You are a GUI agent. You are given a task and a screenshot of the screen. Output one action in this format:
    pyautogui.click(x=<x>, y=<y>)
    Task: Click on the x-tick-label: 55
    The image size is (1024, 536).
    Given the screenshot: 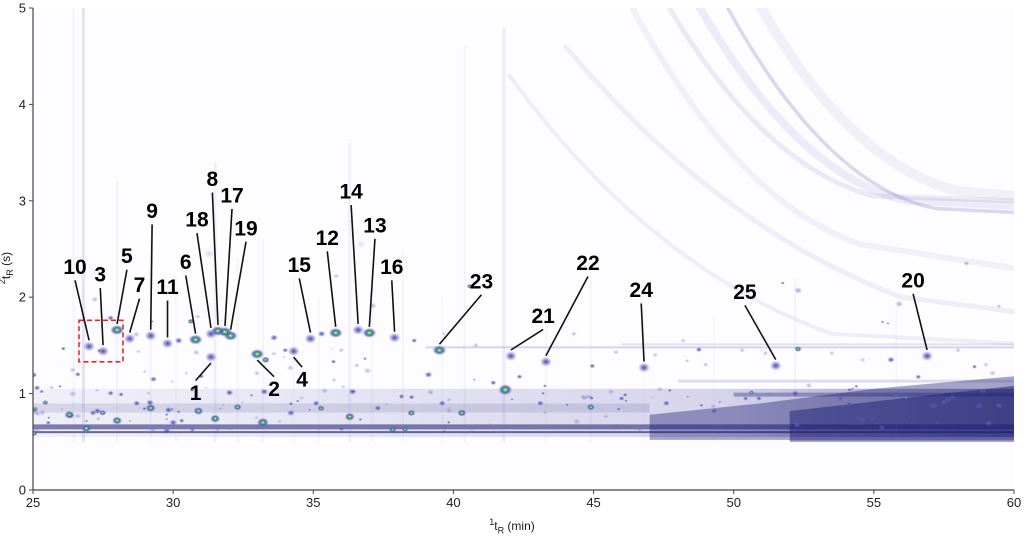 What is the action you would take?
    pyautogui.click(x=874, y=502)
    